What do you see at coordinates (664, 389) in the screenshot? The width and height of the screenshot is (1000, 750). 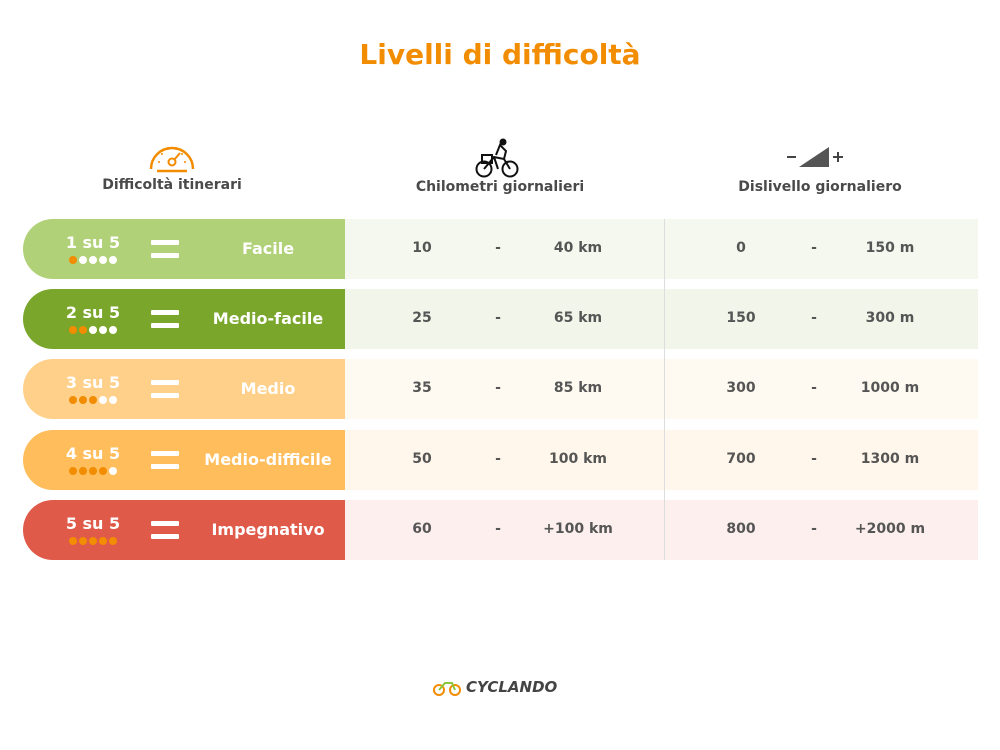 I see `column-divider` at bounding box center [664, 389].